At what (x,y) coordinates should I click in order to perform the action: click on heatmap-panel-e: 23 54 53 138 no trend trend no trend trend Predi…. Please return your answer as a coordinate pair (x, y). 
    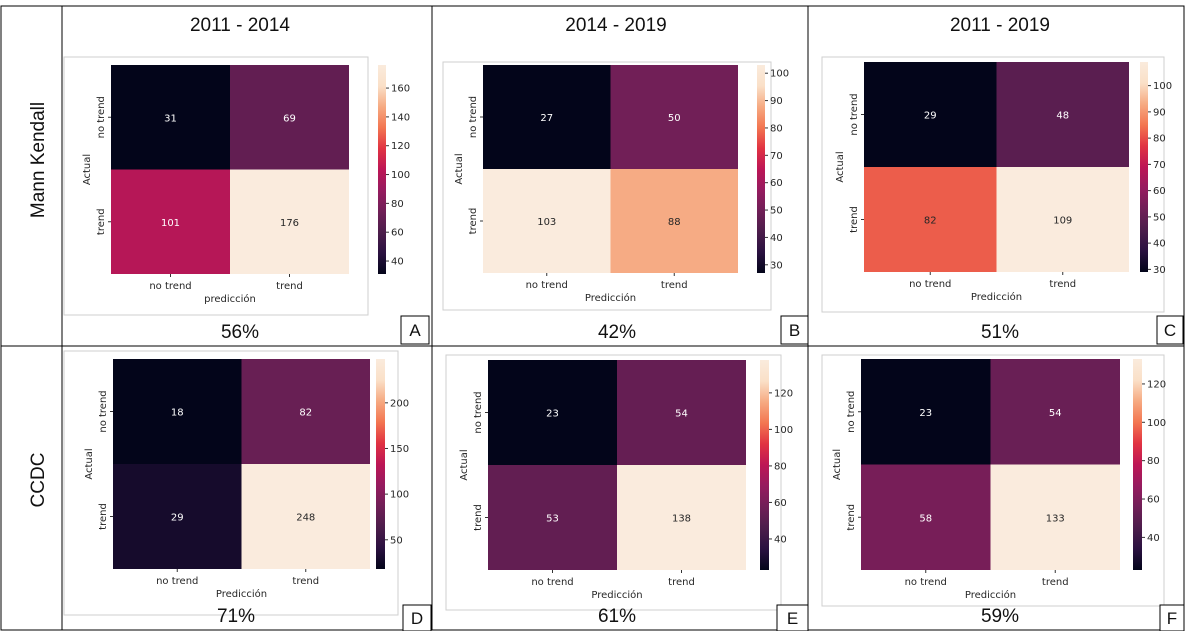
    Looking at the image, I should click on (627, 492).